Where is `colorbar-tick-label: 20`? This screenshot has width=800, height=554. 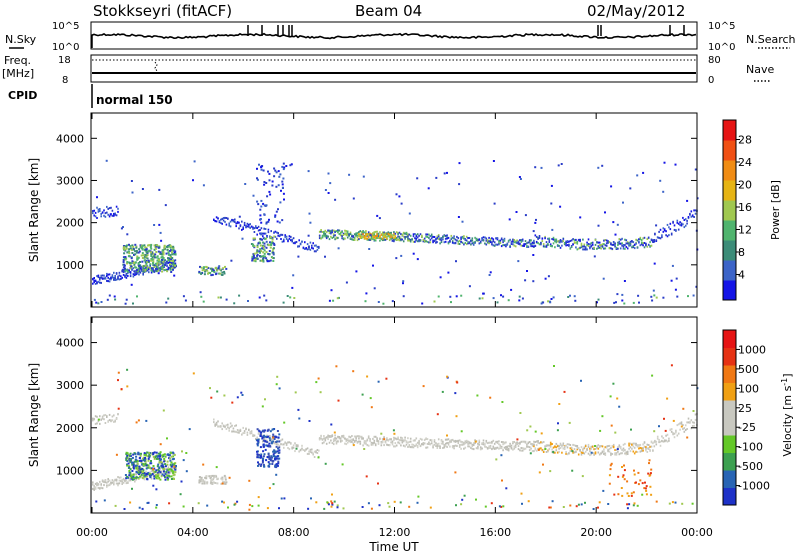 colorbar-tick-label: 20 is located at coordinates (745, 185).